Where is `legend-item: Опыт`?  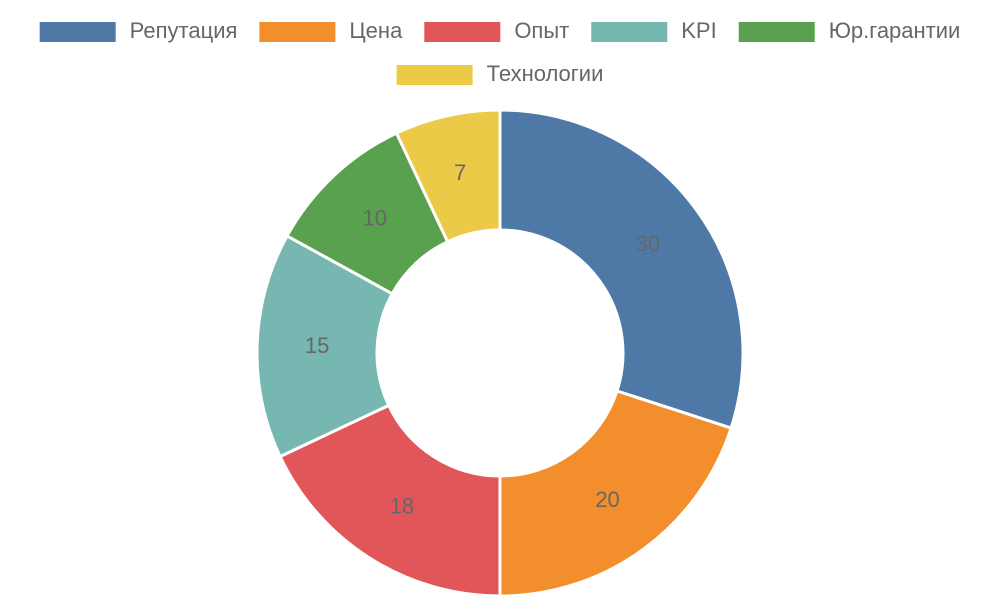 legend-item: Опыт is located at coordinates (496, 30).